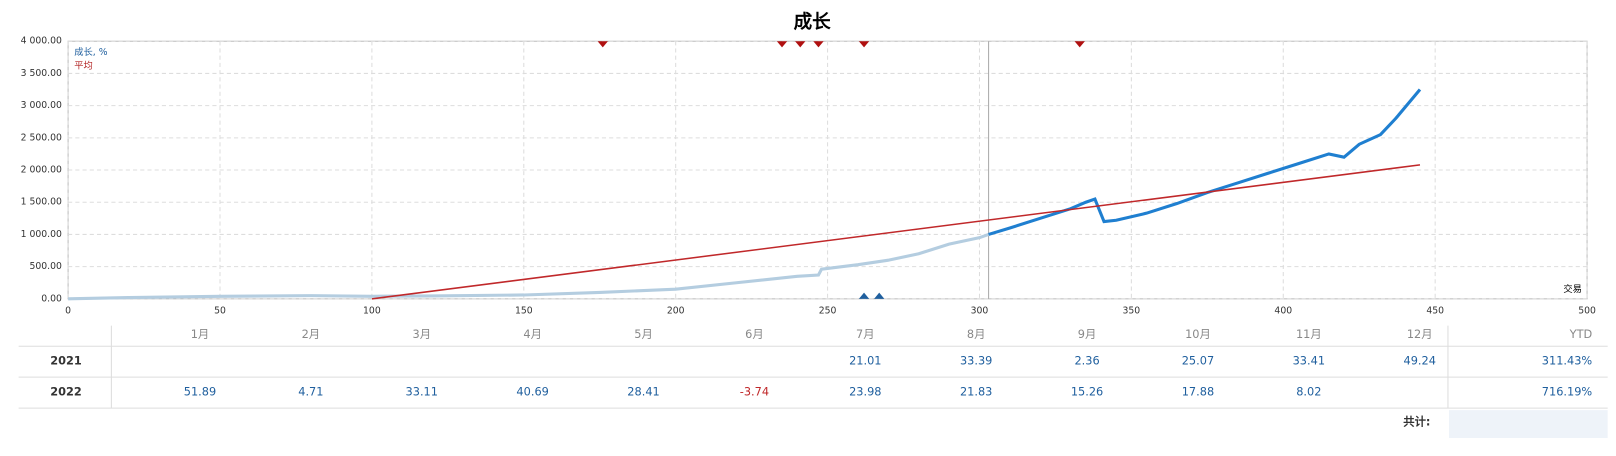 This screenshot has width=1616, height=456. I want to click on column-header: 8月, so click(976, 334).